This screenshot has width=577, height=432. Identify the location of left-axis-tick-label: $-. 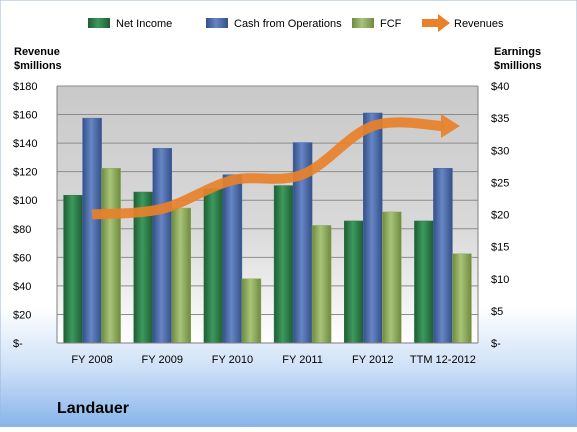
(18, 344).